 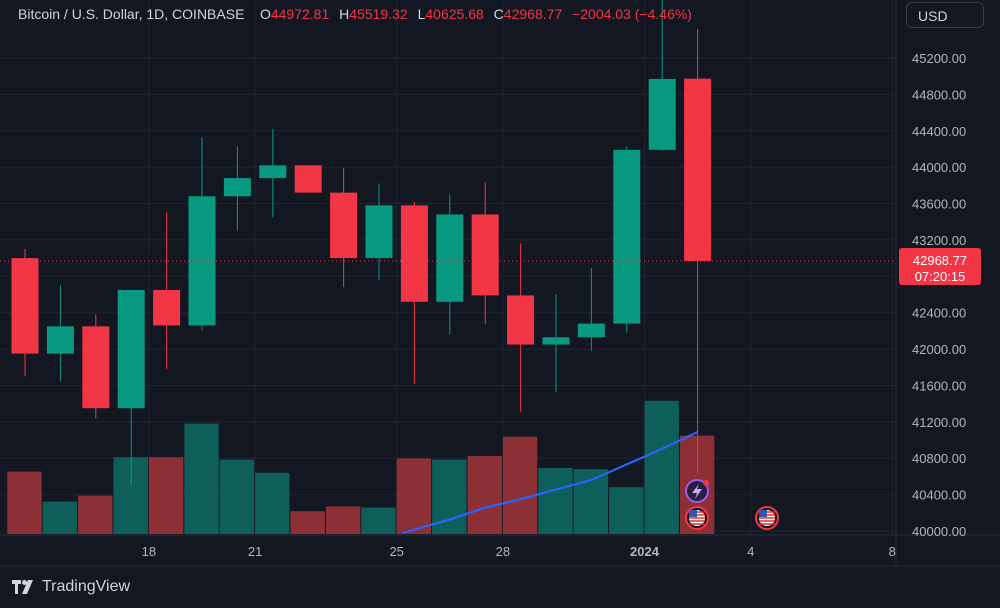 What do you see at coordinates (300, 14) in the screenshot?
I see `open-value: 44972.81` at bounding box center [300, 14].